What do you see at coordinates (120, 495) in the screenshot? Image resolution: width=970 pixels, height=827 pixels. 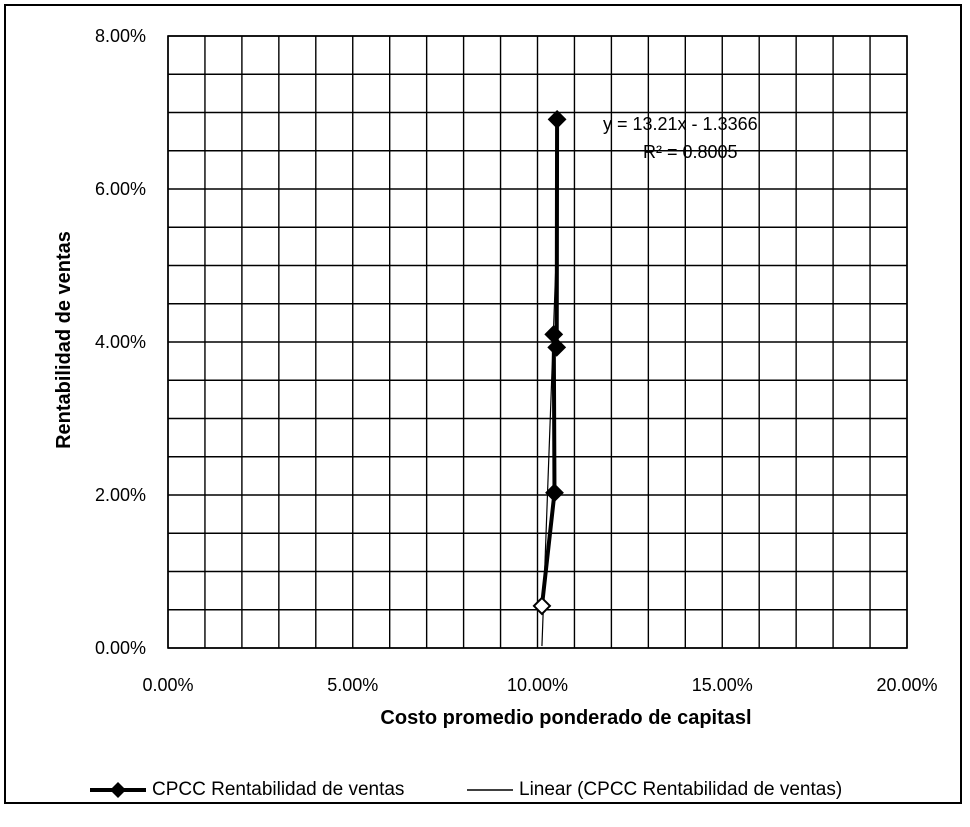 I see `y-tick-label: 2.00%` at bounding box center [120, 495].